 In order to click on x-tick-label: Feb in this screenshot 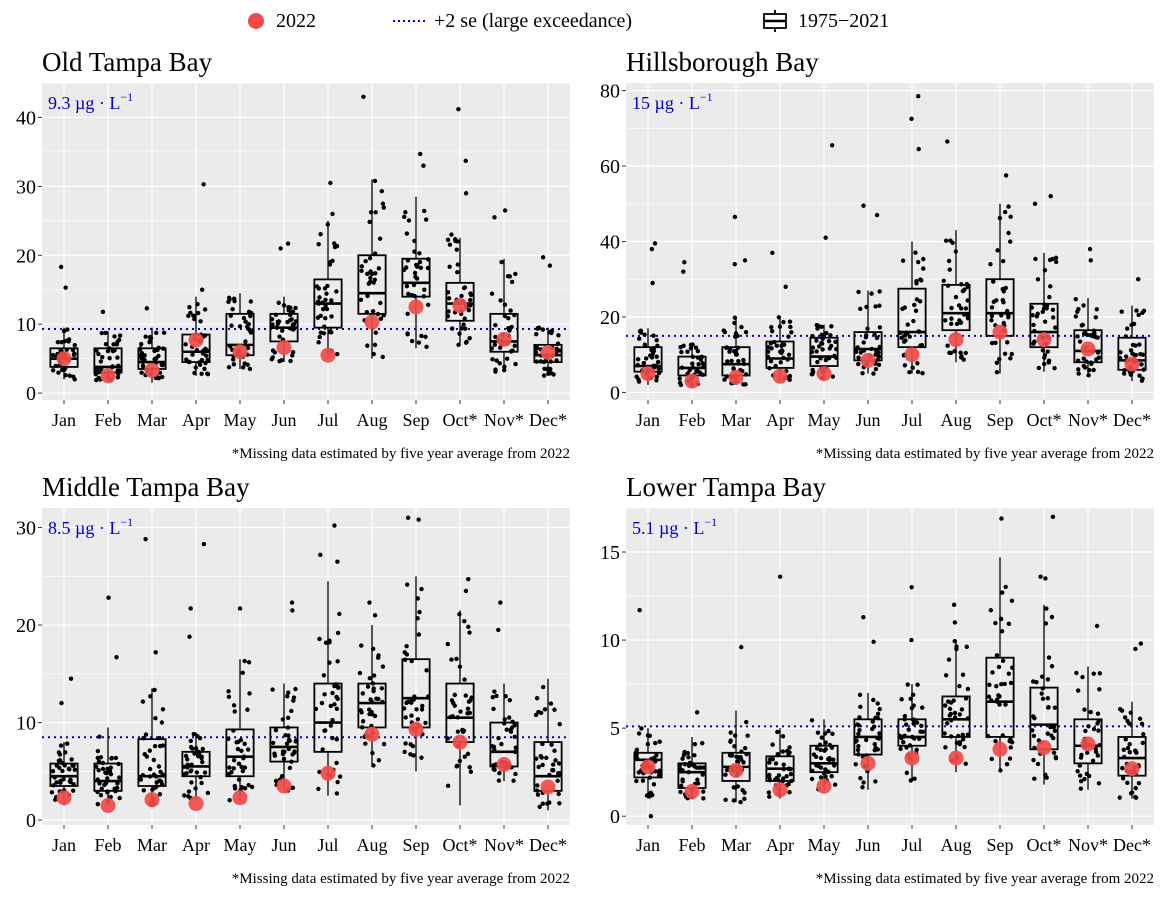, I will do `click(692, 420)`.